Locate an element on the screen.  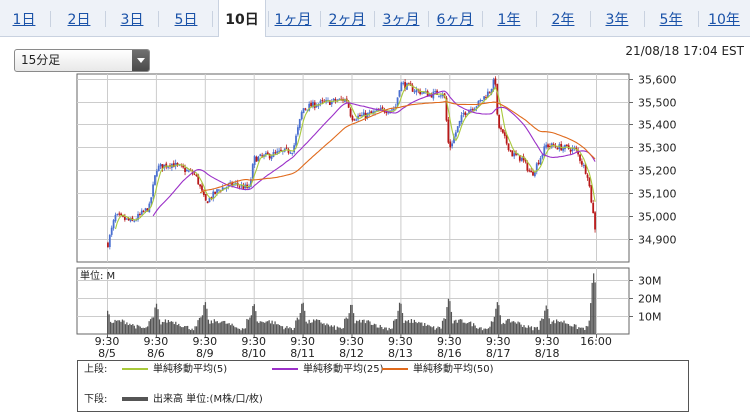
tab-7: 2ヶ月 is located at coordinates (347, 20).